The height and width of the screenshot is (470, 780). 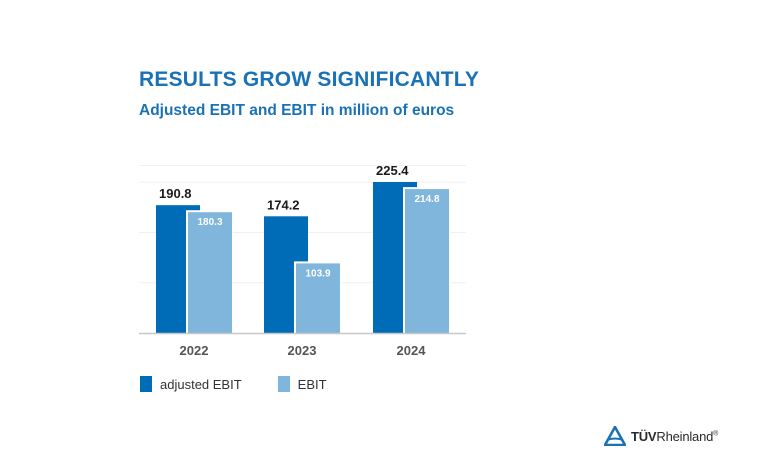 I want to click on legend-swatch-adjusted-ebit, so click(x=146, y=384).